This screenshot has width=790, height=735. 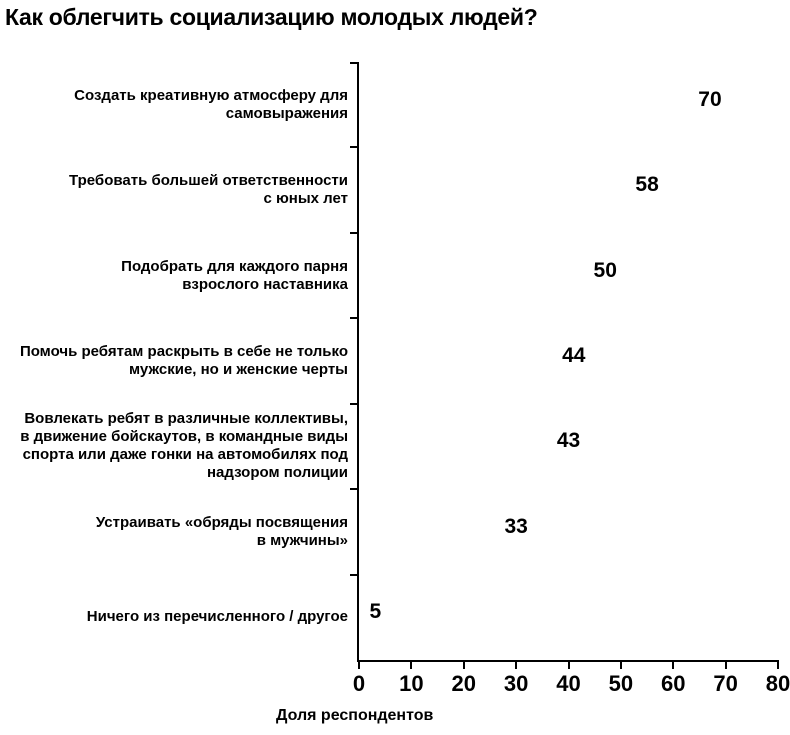 I want to click on value-label: 44, so click(x=574, y=355).